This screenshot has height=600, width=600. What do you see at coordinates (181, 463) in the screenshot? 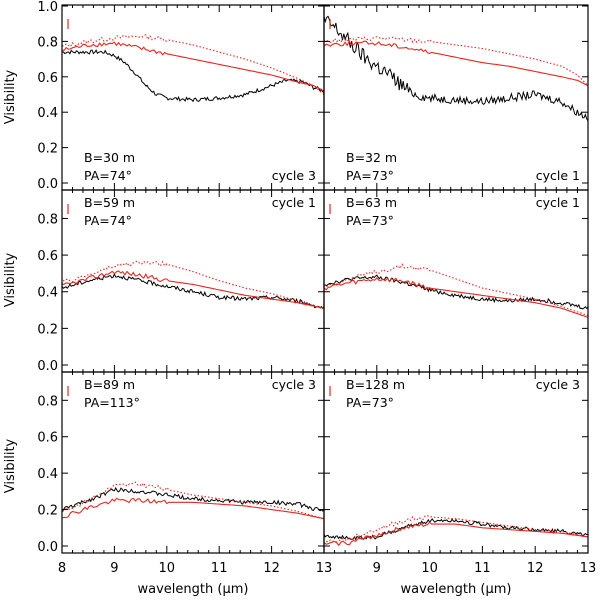
I see `panel-5: 0.0 0.2 0.4 0.6 0.8 B=89 m PA=113° cycle 3` at bounding box center [181, 463].